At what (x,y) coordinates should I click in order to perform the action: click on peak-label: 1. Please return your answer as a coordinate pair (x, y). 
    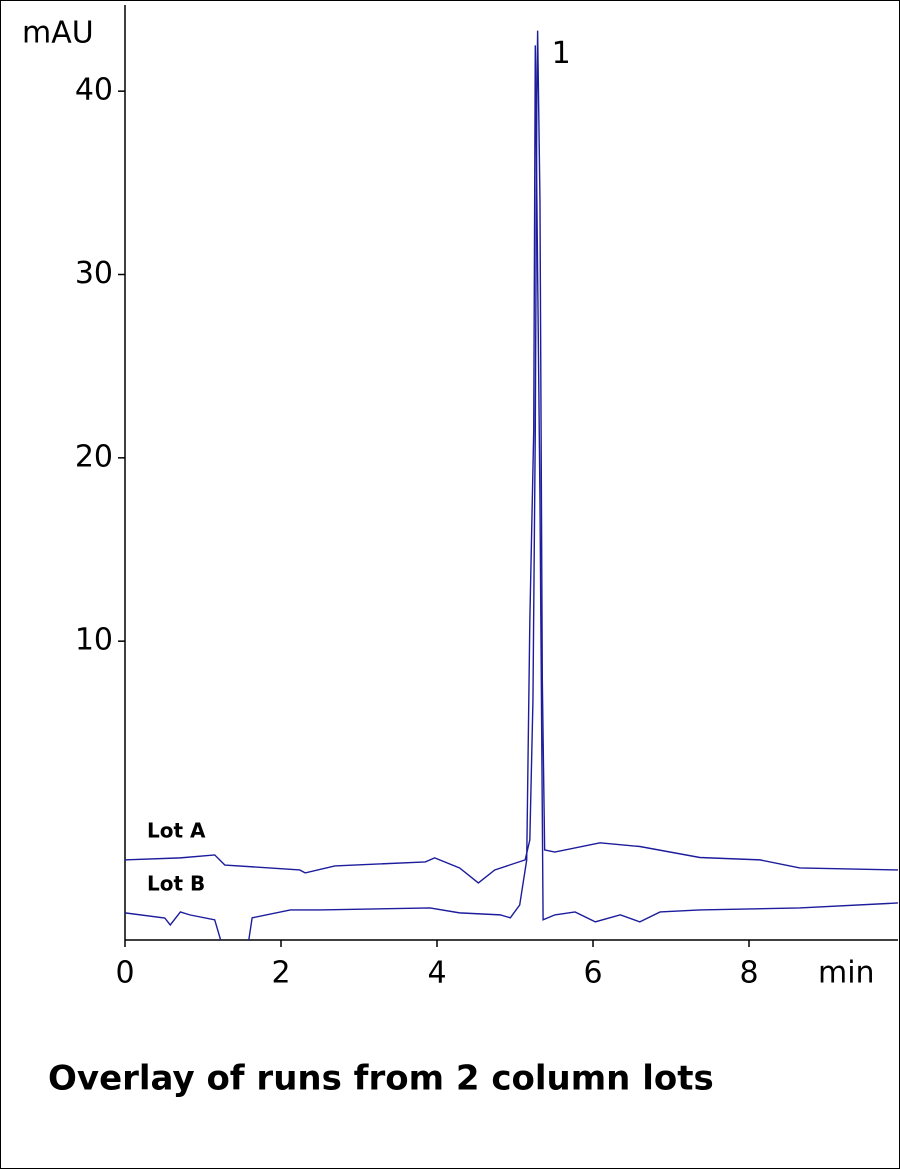
    Looking at the image, I should click on (561, 53).